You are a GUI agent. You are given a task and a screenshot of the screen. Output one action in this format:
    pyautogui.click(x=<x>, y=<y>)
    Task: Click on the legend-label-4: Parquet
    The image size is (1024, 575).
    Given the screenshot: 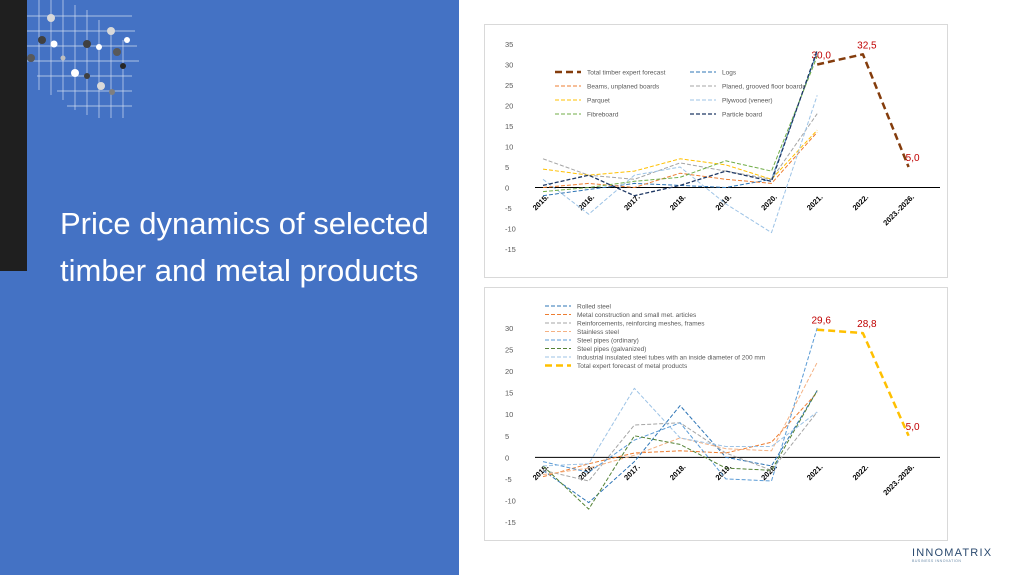 What is the action you would take?
    pyautogui.click(x=598, y=100)
    